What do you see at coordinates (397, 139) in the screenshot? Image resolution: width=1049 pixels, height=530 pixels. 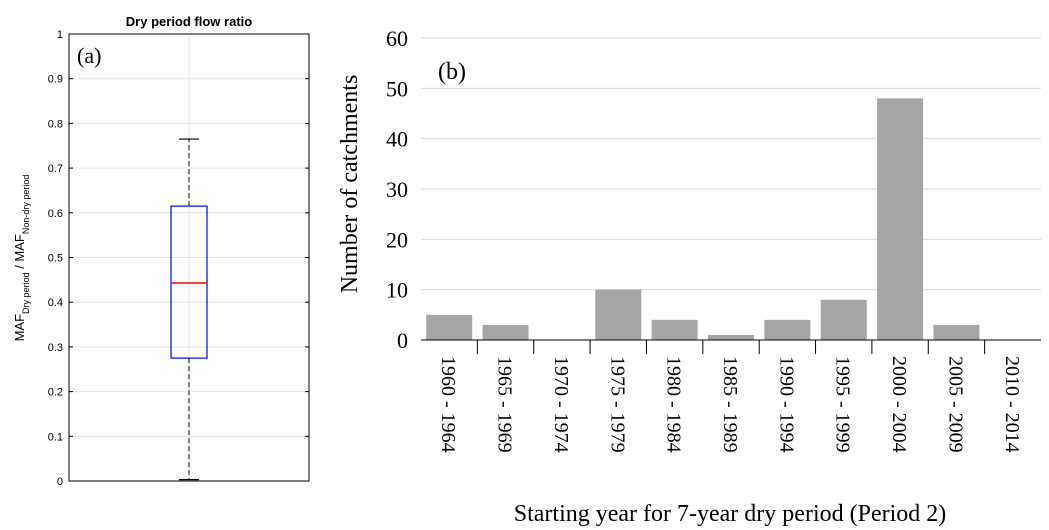 I see `bar-y-tick-label: 40` at bounding box center [397, 139].